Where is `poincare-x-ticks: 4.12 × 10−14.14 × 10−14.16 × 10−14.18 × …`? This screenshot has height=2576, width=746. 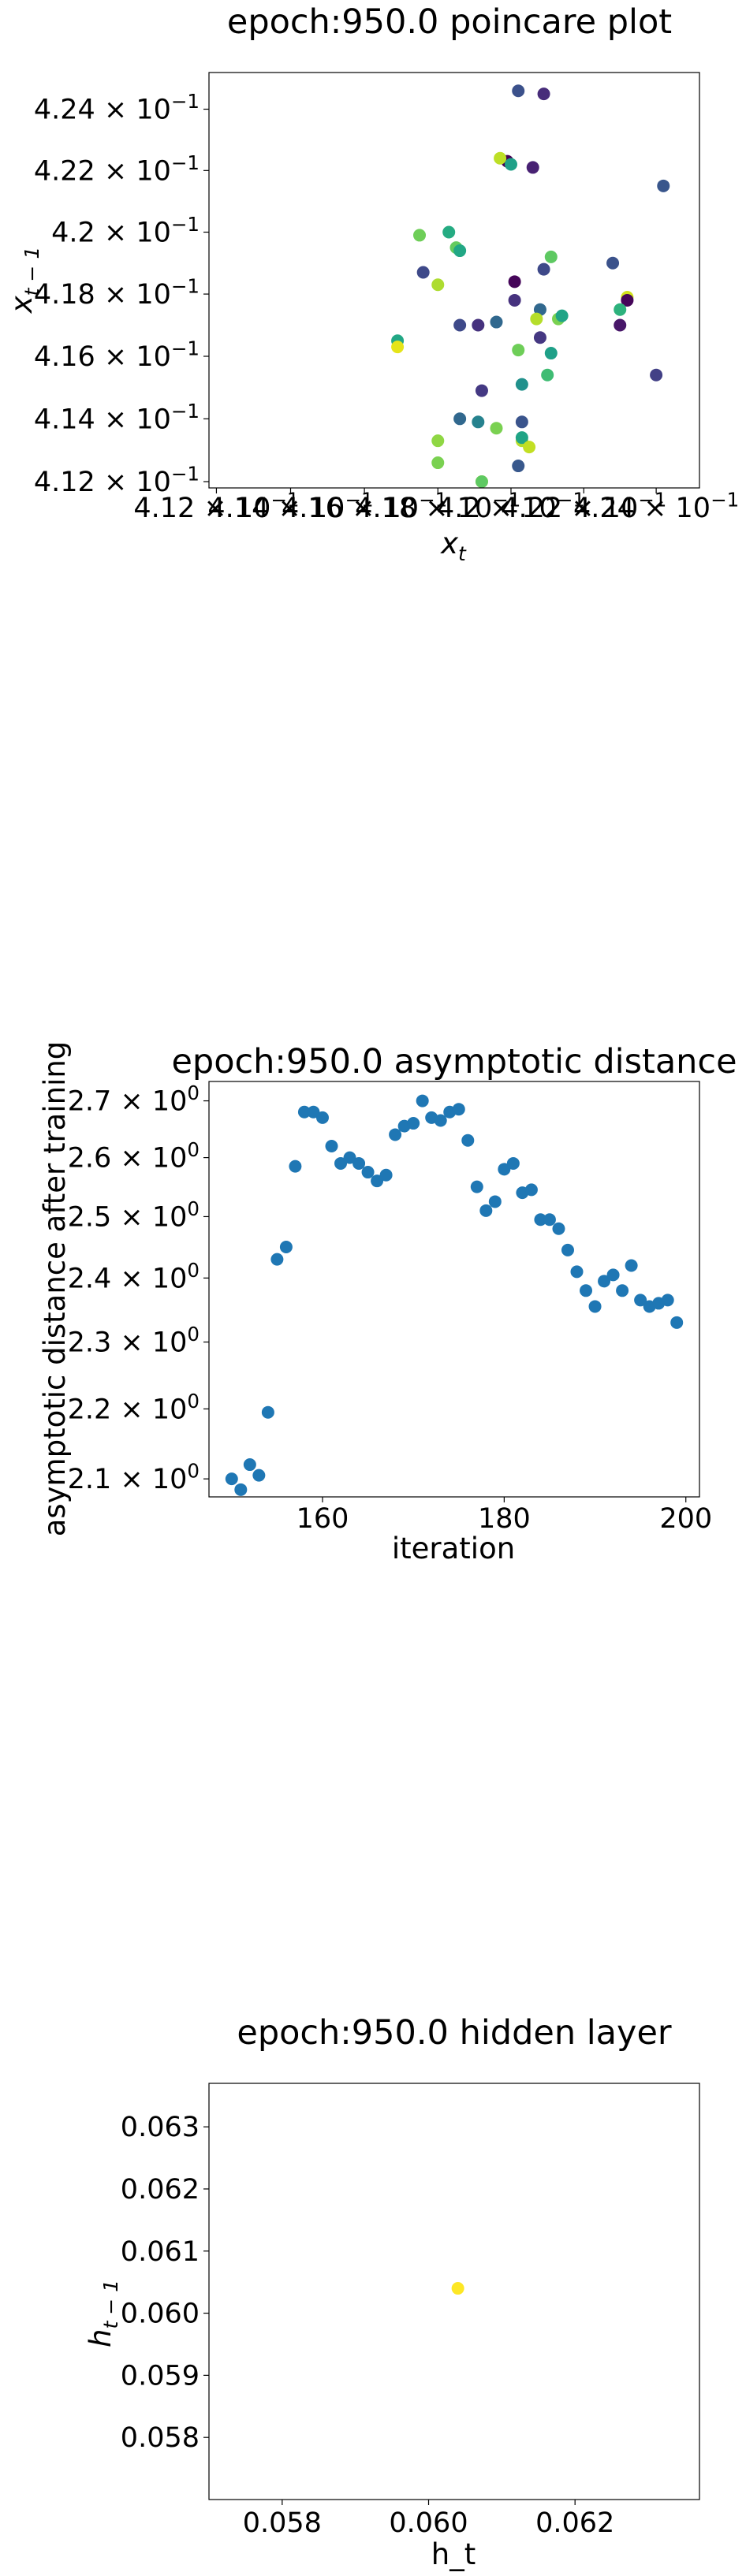 poincare-x-ticks: 4.12 × 10−14.14 × 10−14.16 × 10−14.18 × … is located at coordinates (436, 506).